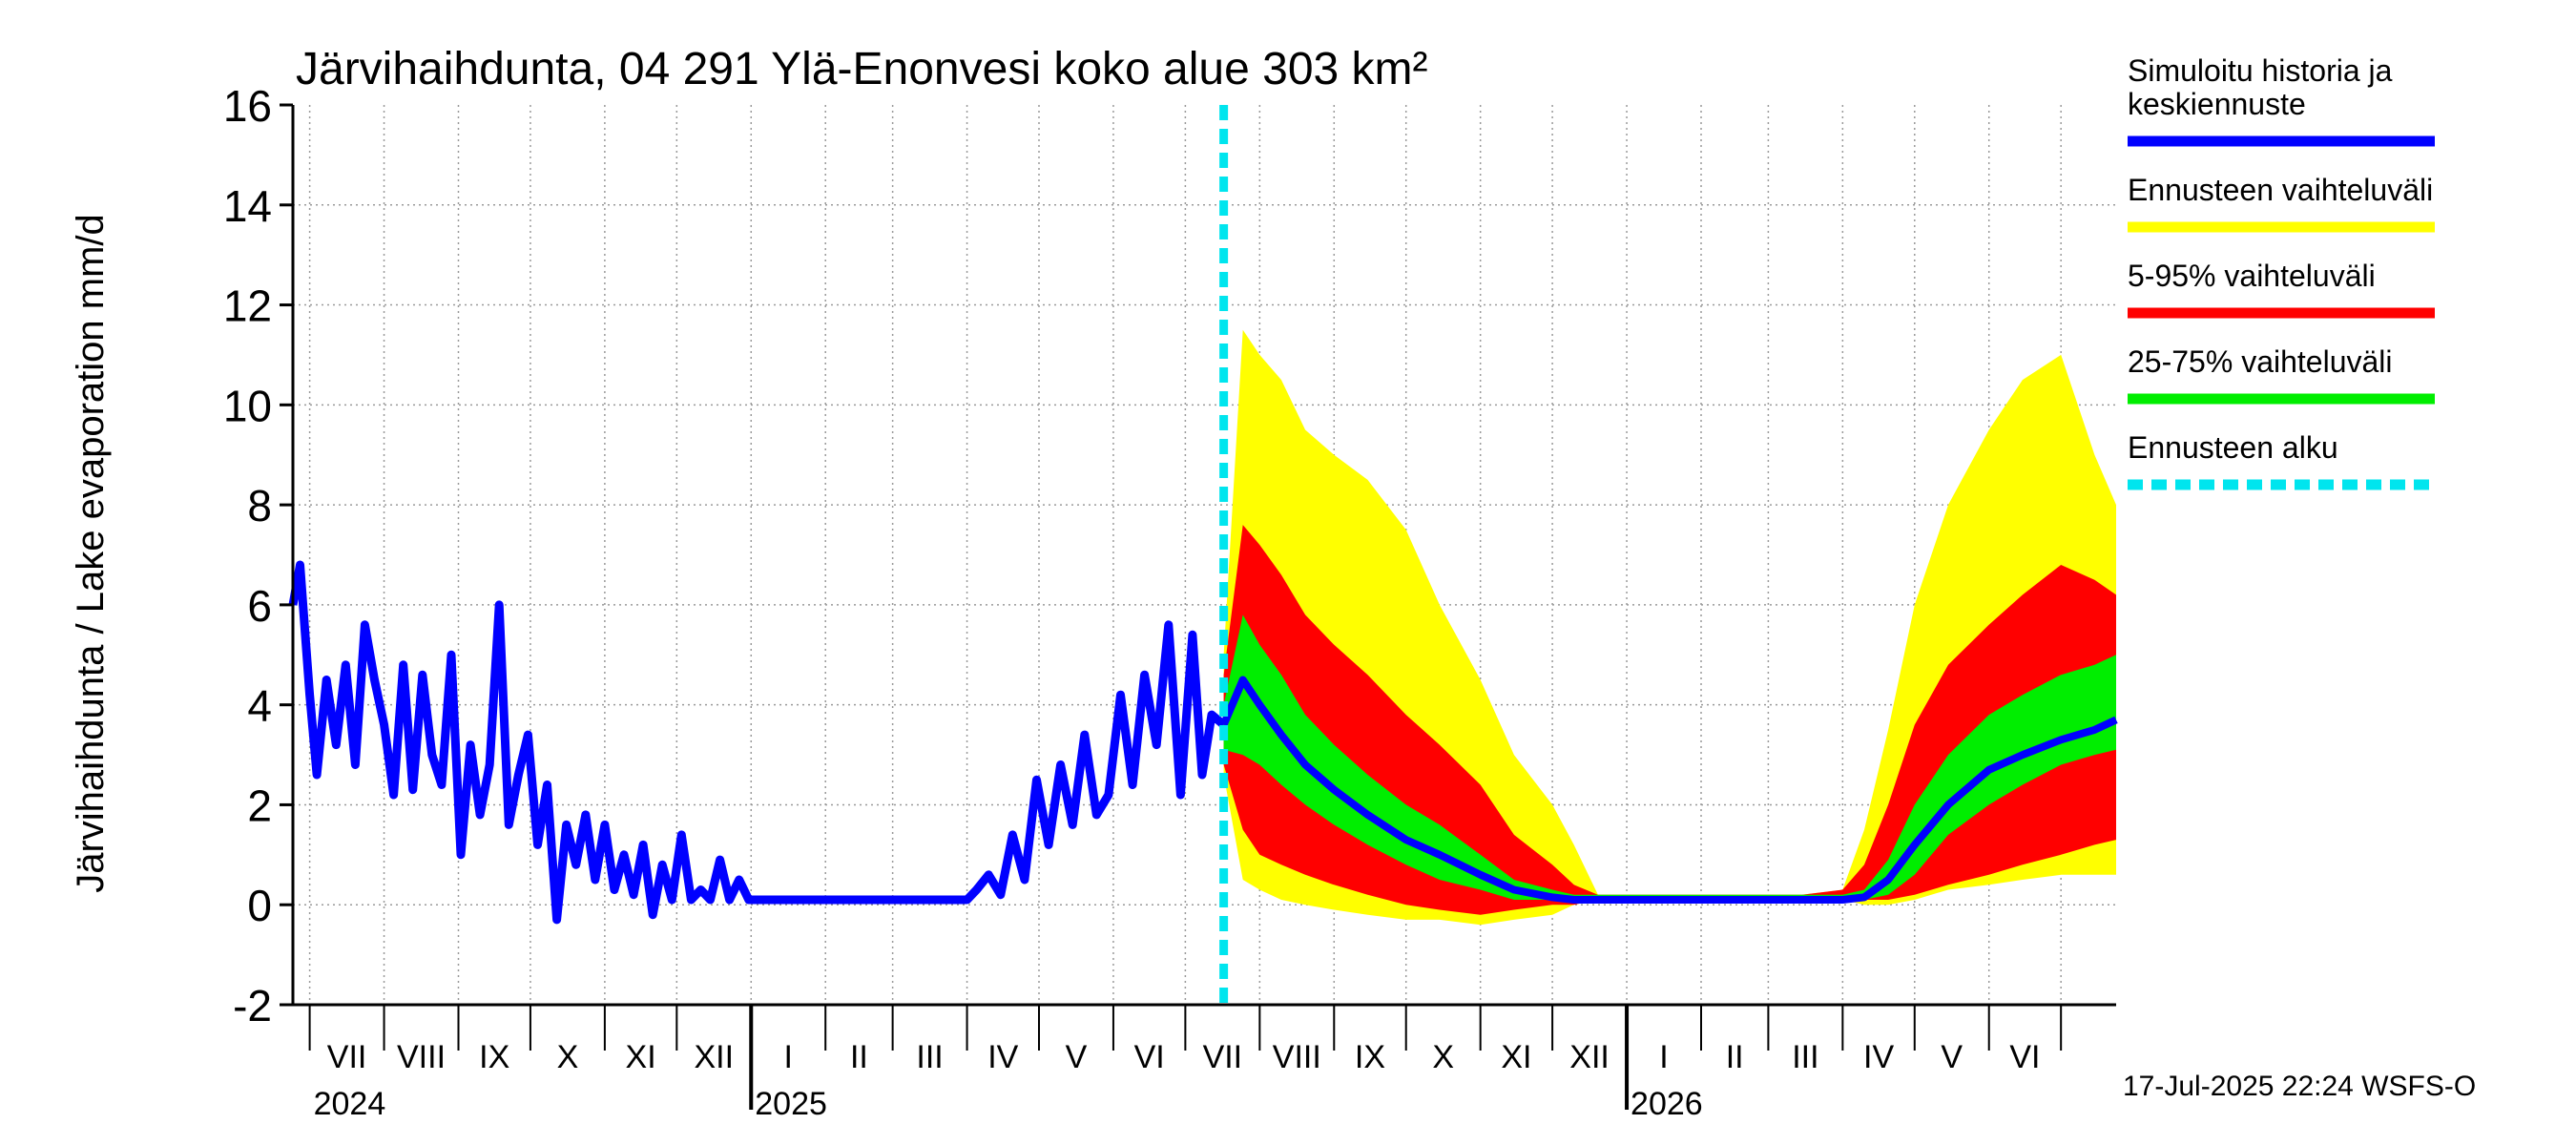  I want to click on y-tick-label: 8, so click(259, 506).